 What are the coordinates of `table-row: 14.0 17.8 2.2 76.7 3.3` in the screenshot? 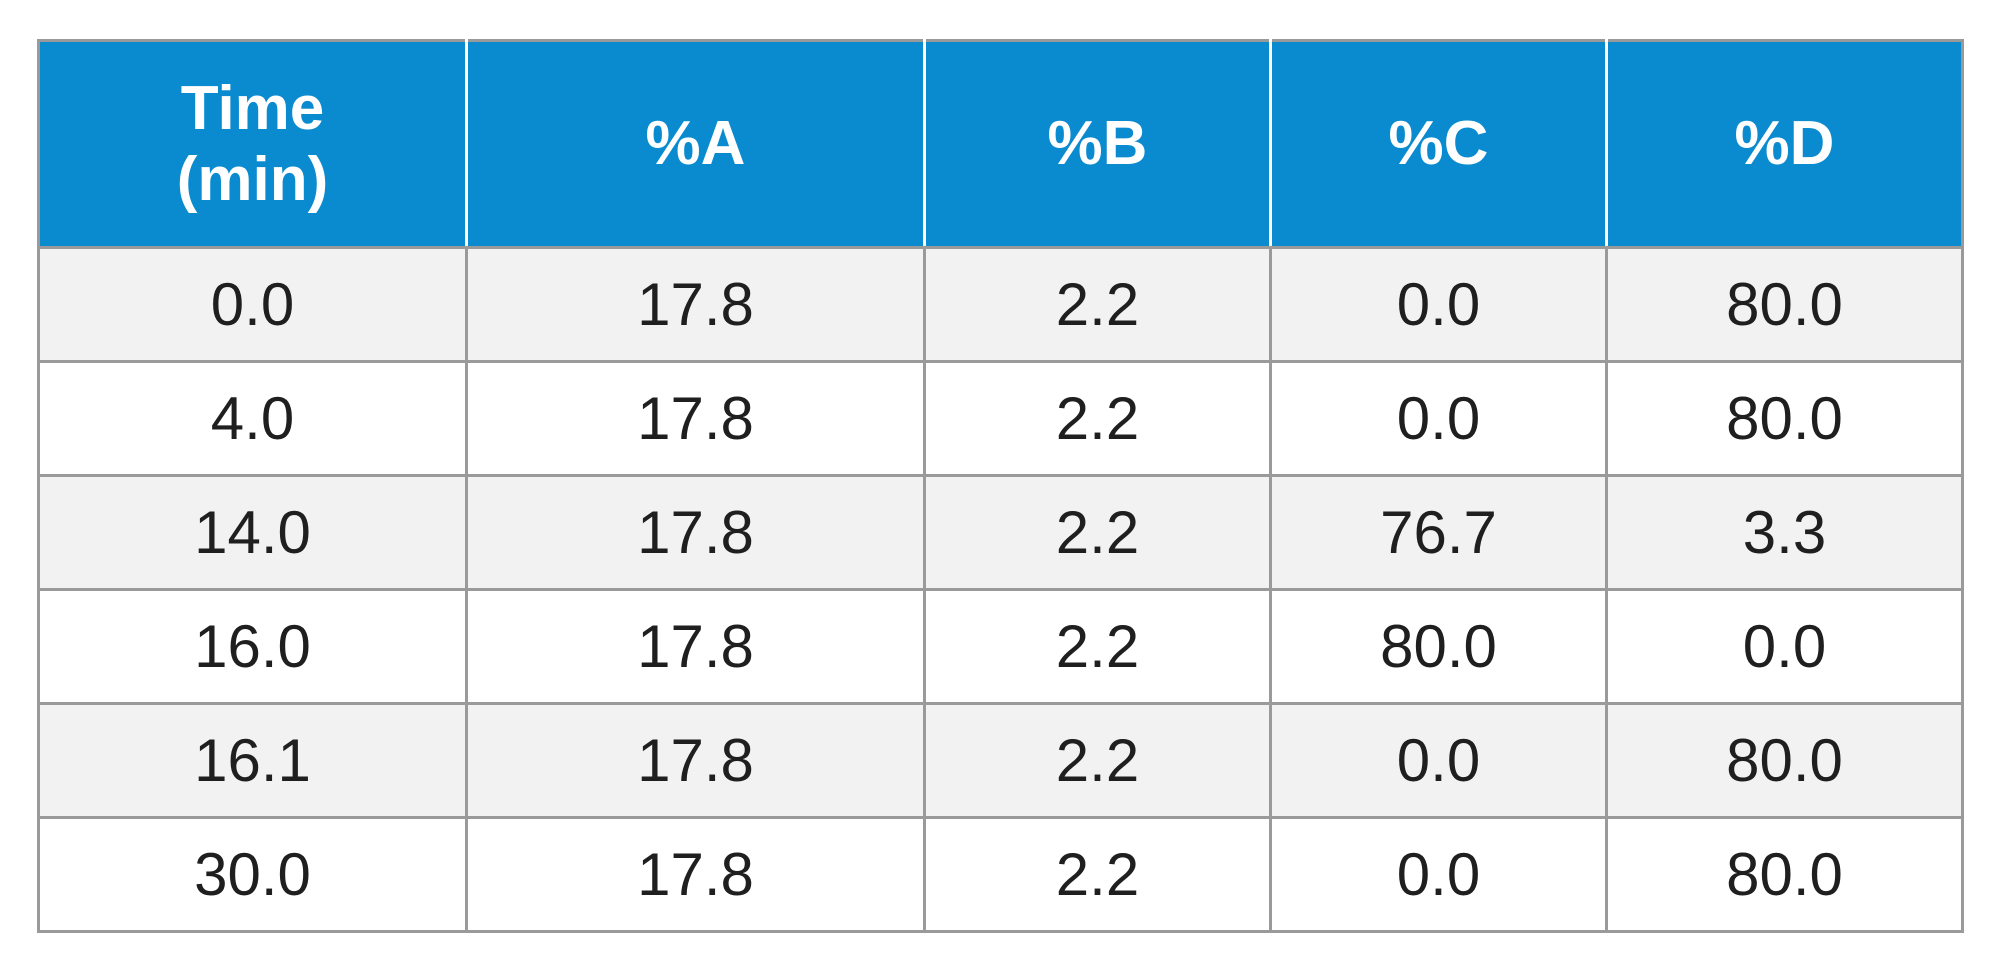 It's located at (1000, 532).